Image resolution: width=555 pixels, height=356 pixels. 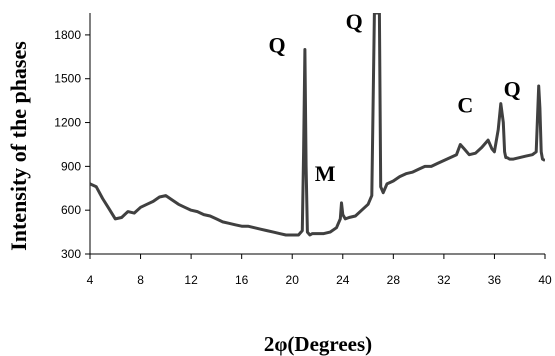 What do you see at coordinates (343, 280) in the screenshot?
I see `x-tick-label: 24` at bounding box center [343, 280].